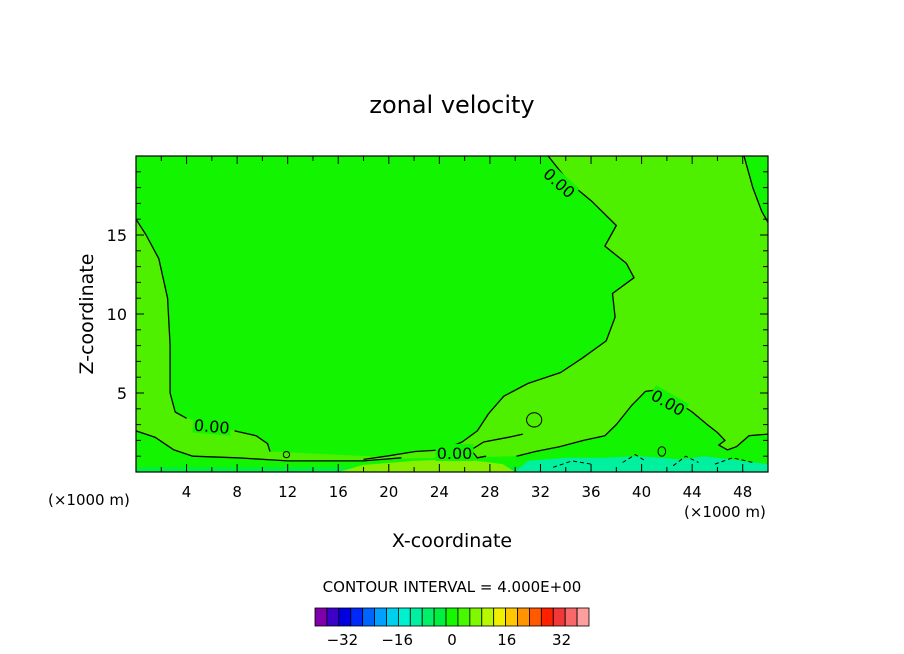  What do you see at coordinates (496, 446) in the screenshot?
I see `zero-contour-bottom-mid` at bounding box center [496, 446].